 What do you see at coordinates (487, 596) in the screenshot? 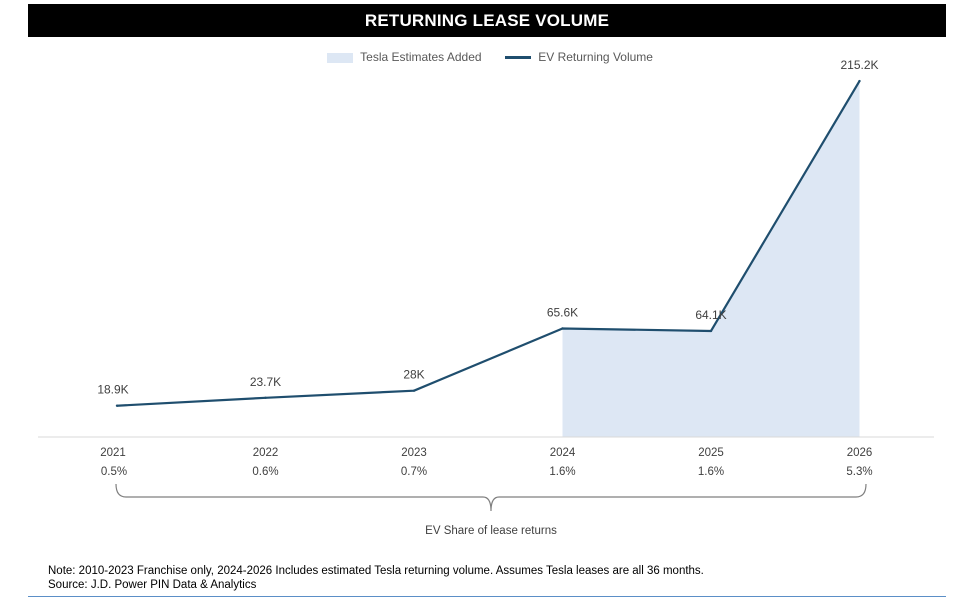
I see `bottom-divider` at bounding box center [487, 596].